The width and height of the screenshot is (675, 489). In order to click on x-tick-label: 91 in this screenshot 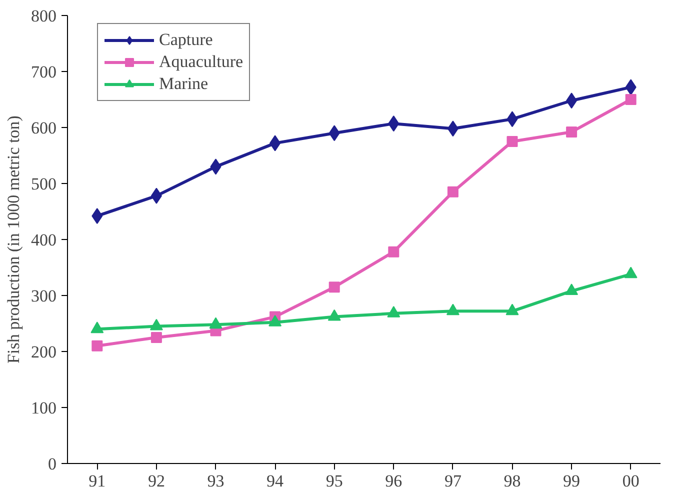, I will do `click(97, 480)`.